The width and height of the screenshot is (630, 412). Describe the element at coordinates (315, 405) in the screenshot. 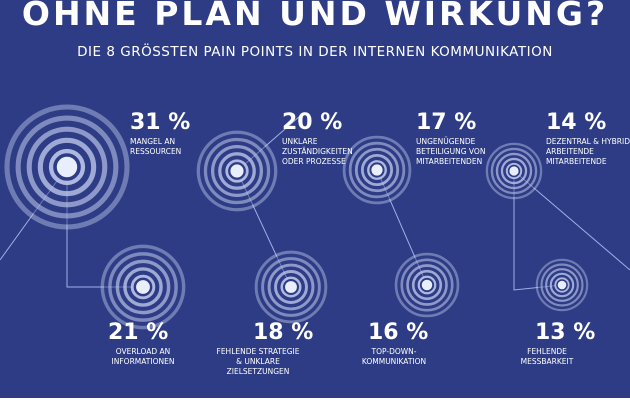

I see `footer-strip` at that location.